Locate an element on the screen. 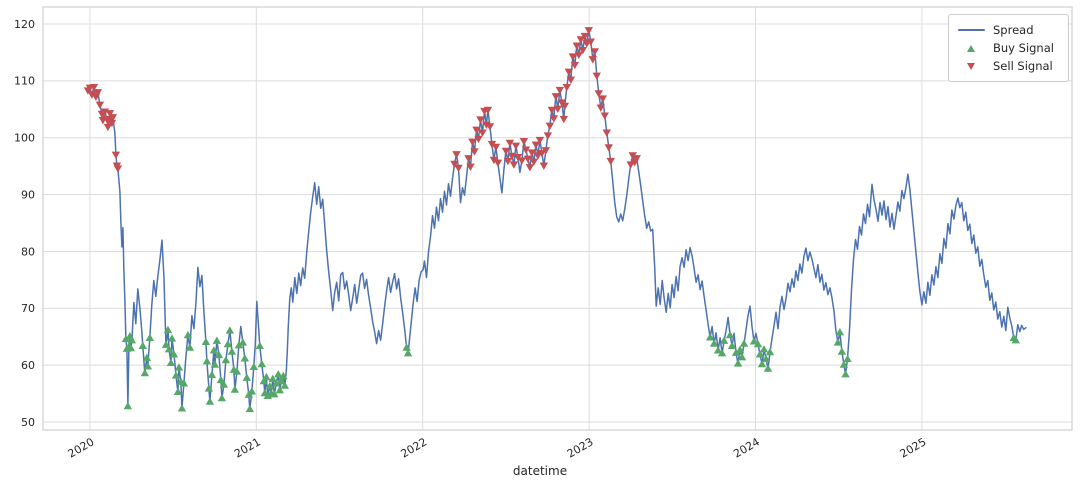 This screenshot has width=1080, height=494. legend: Spread Buy Signal Sell Signal is located at coordinates (1008, 48).